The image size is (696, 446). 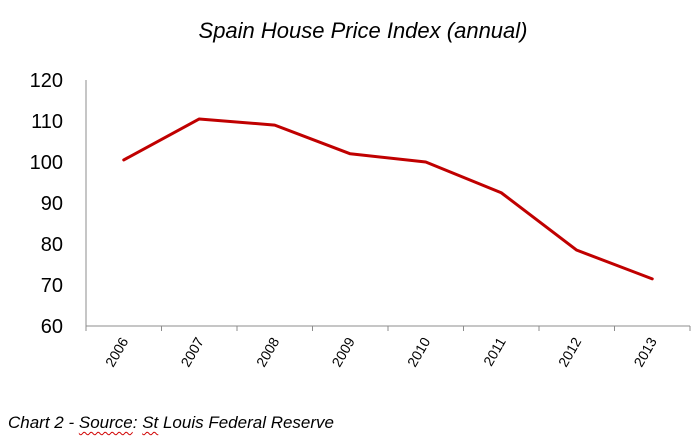 What do you see at coordinates (52, 245) in the screenshot?
I see `y-tick-label: 80` at bounding box center [52, 245].